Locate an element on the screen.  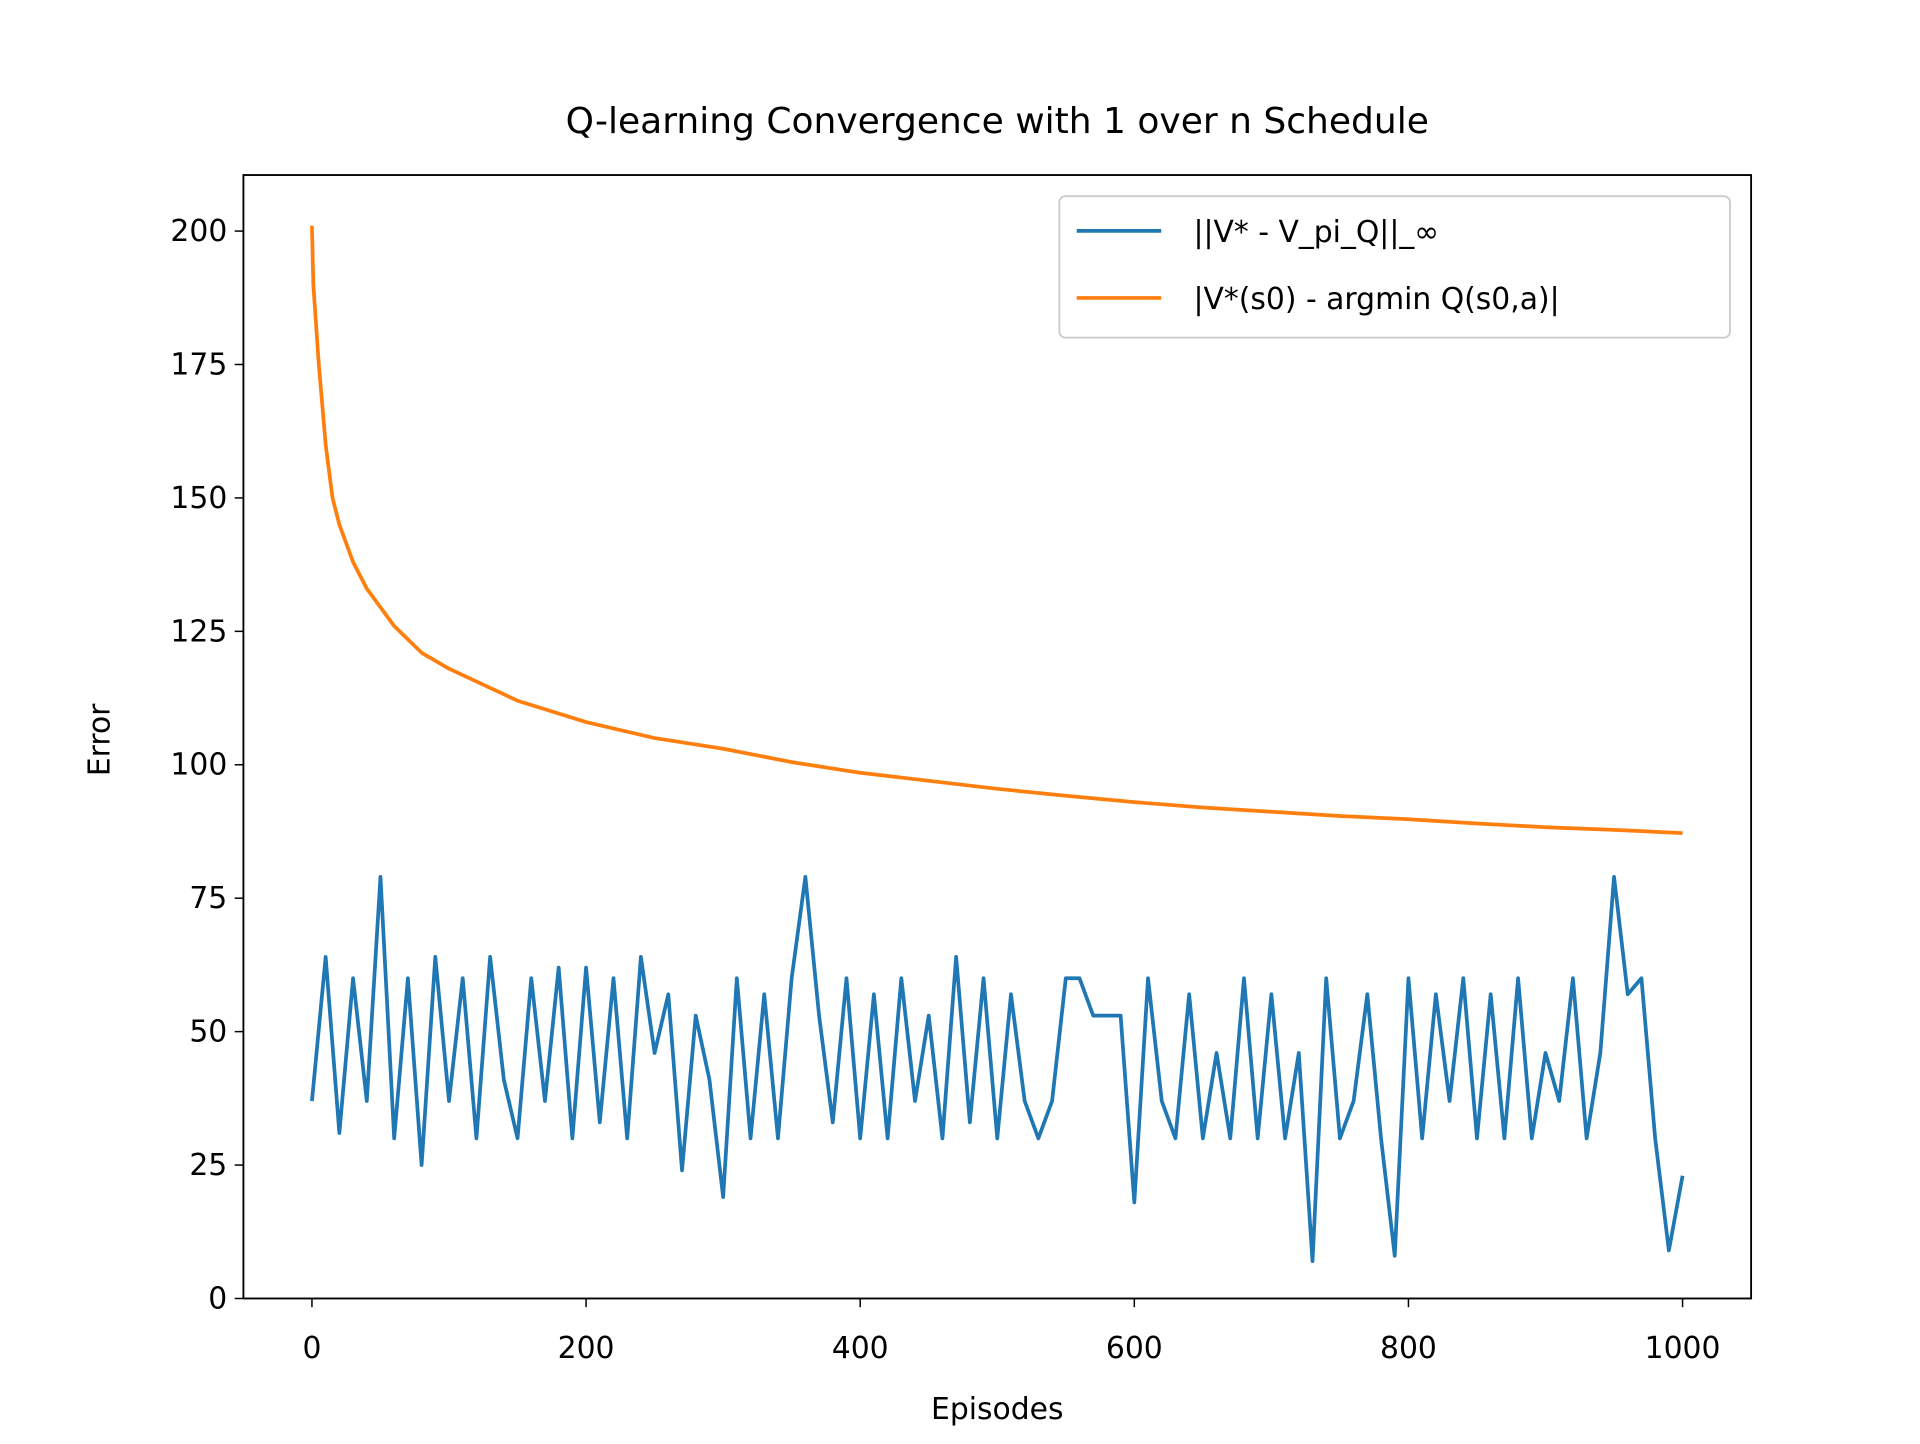
x-tick-label: 400 is located at coordinates (860, 1348).